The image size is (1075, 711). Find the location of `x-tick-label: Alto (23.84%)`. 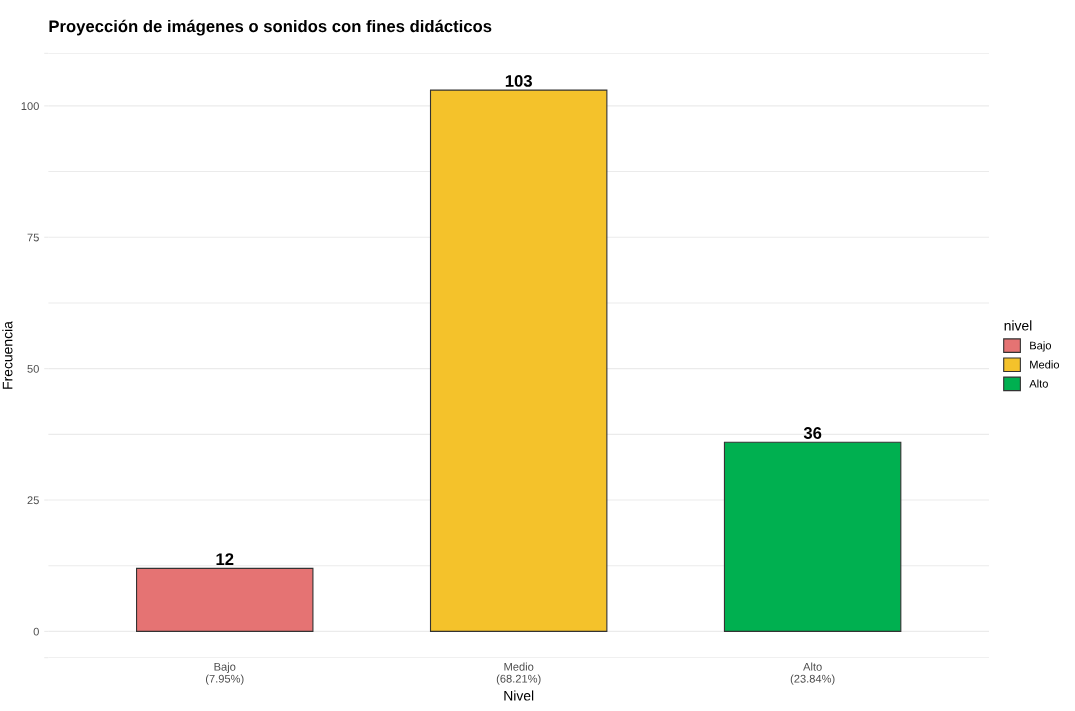

x-tick-label: Alto (23.84%) is located at coordinates (812, 673).